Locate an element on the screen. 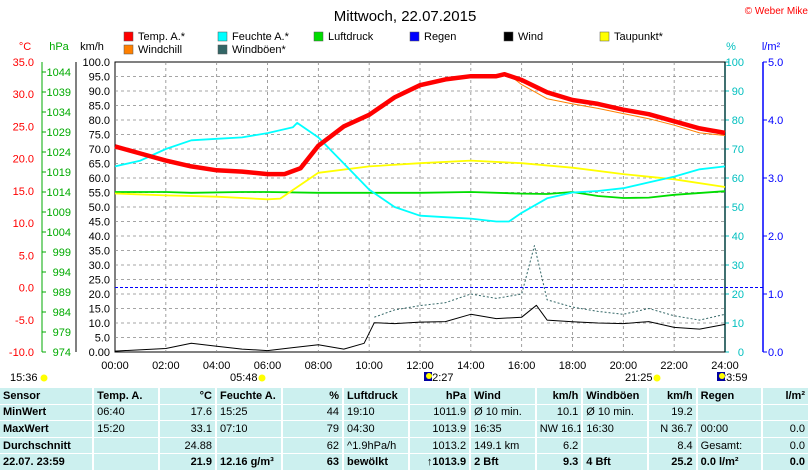  rain-tick-label: 4.0 is located at coordinates (775, 121).